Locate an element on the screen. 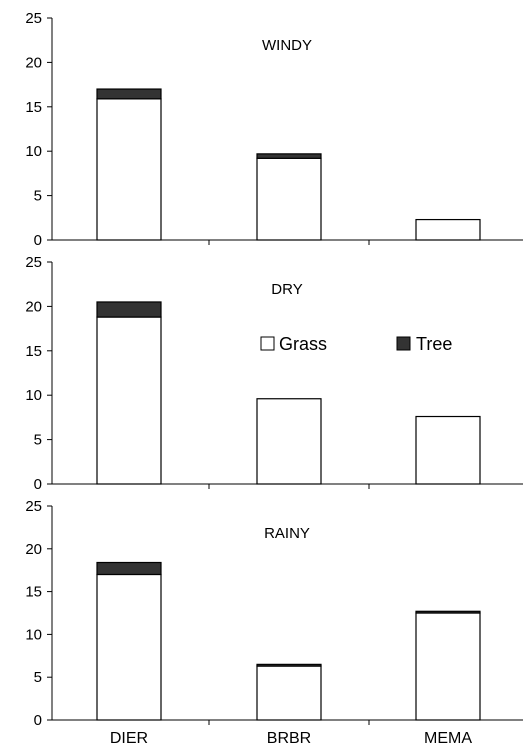 This screenshot has width=523, height=748. panel-title: DRY is located at coordinates (286, 289).